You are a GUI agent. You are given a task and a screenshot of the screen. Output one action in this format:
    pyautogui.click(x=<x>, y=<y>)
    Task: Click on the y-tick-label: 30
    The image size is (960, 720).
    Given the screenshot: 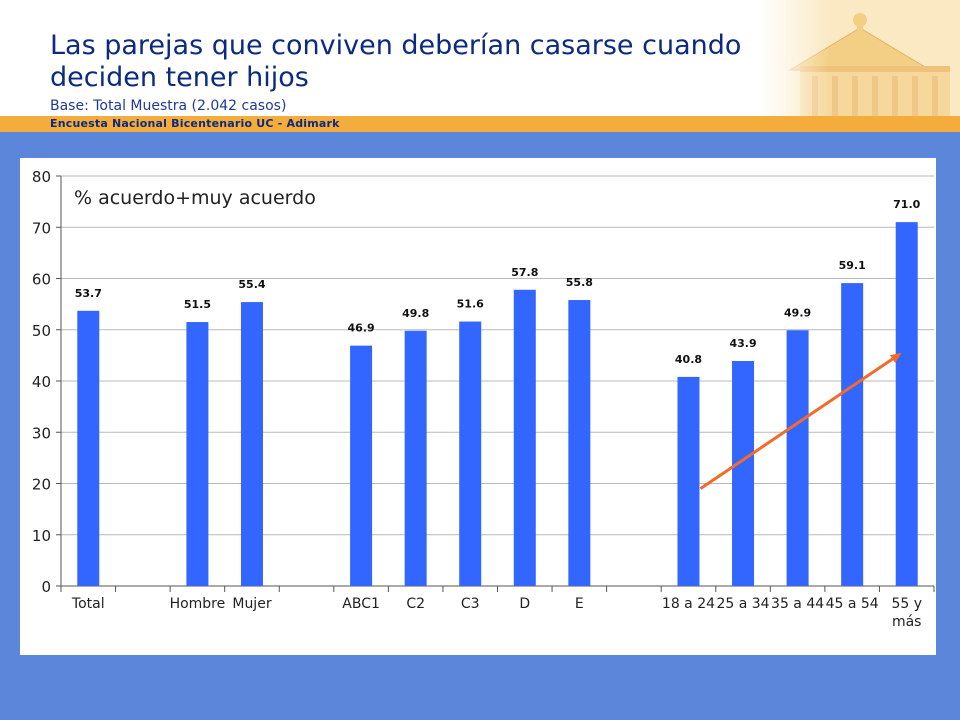 What is the action you would take?
    pyautogui.click(x=41, y=433)
    